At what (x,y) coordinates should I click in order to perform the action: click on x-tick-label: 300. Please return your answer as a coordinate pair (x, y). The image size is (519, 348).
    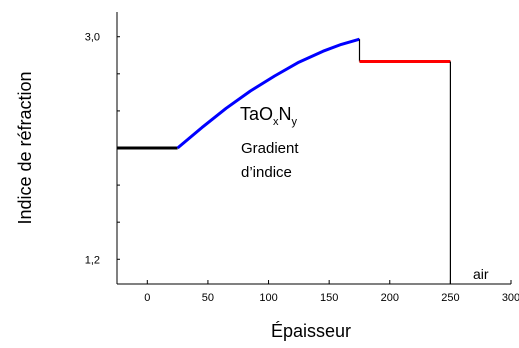
    Looking at the image, I should click on (510, 298).